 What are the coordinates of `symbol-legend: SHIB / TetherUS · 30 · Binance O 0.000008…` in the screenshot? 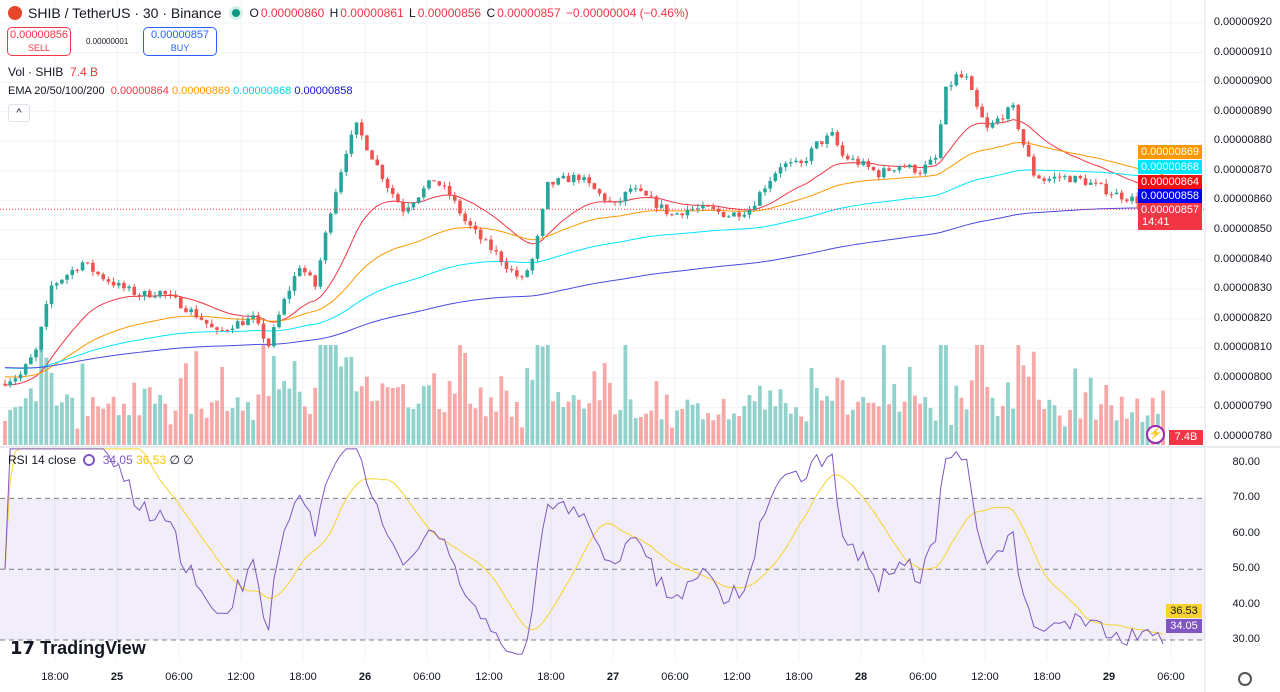 It's located at (349, 13).